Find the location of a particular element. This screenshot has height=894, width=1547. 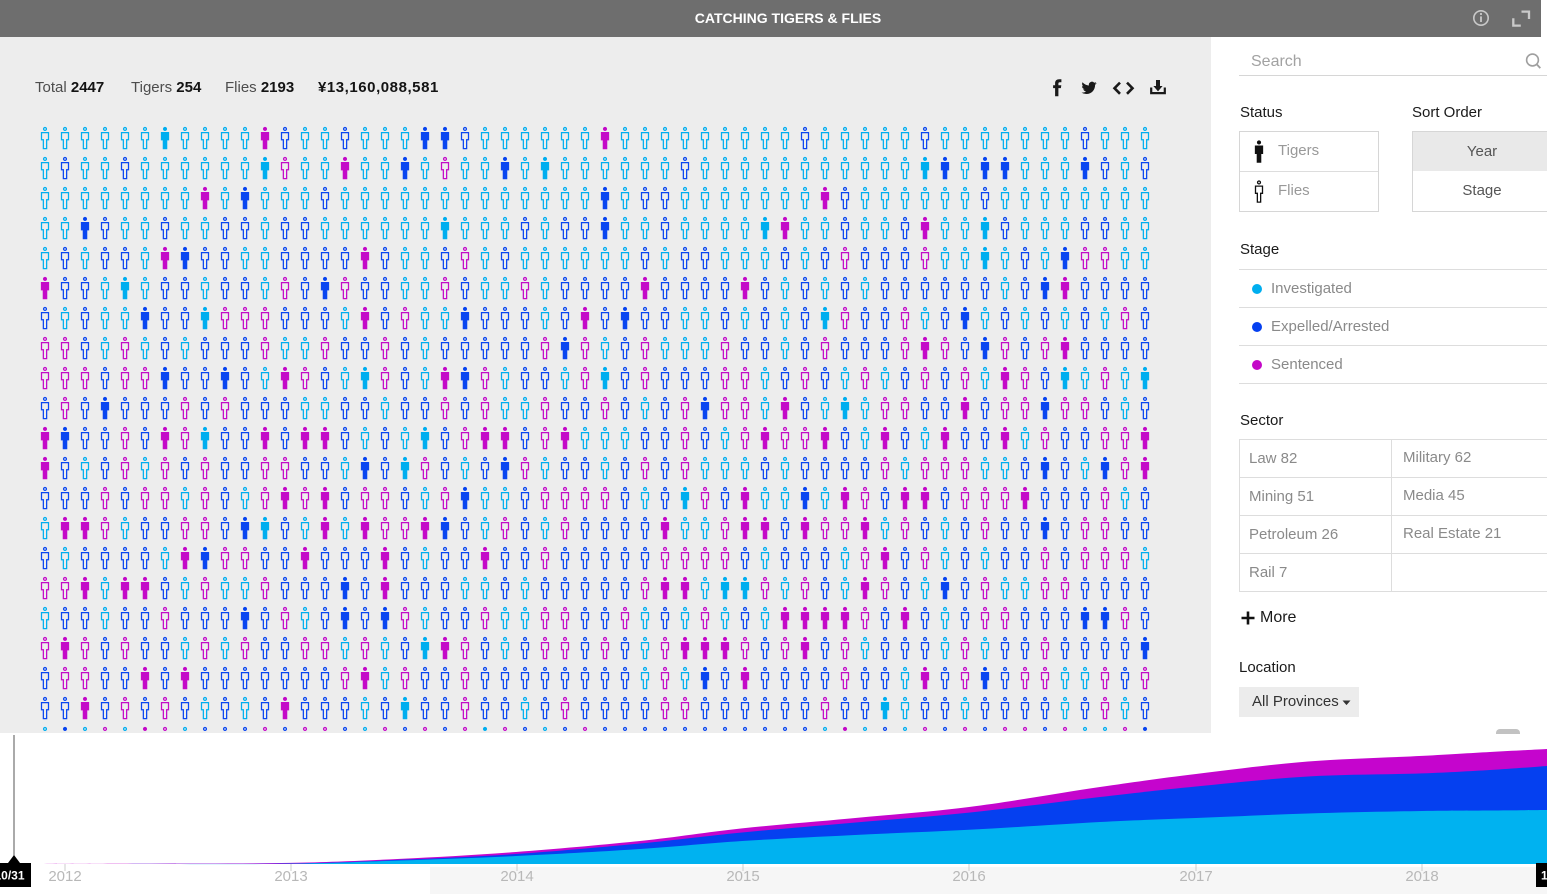

svg-text: 2018 is located at coordinates (1421, 876).